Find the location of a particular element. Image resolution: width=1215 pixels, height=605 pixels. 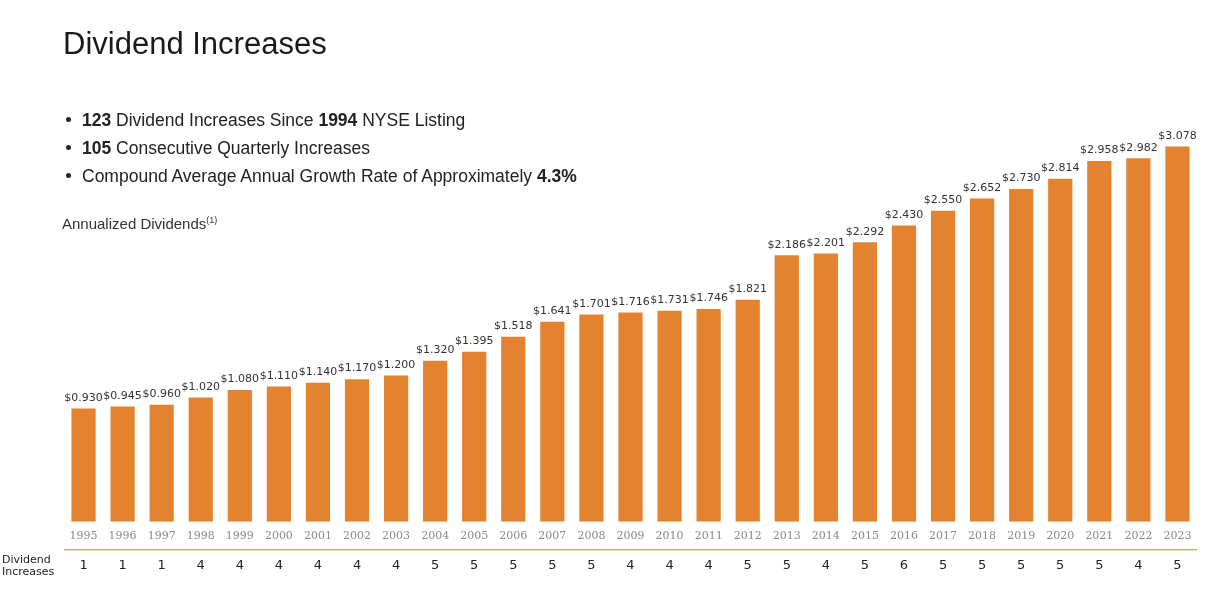

data-label: $2.186 is located at coordinates (787, 244).